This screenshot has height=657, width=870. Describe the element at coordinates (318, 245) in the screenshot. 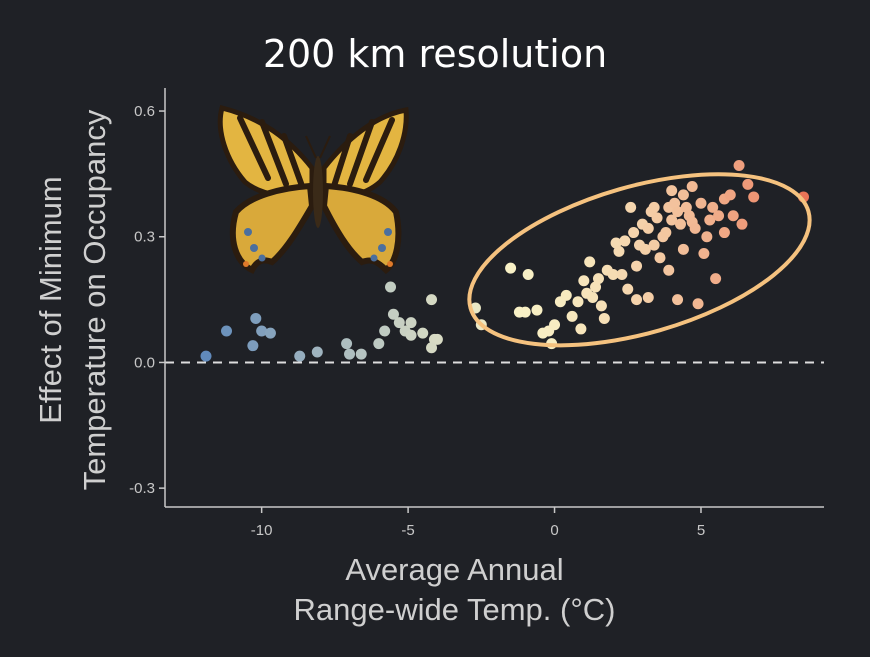

I see `butterfly-spots` at that location.